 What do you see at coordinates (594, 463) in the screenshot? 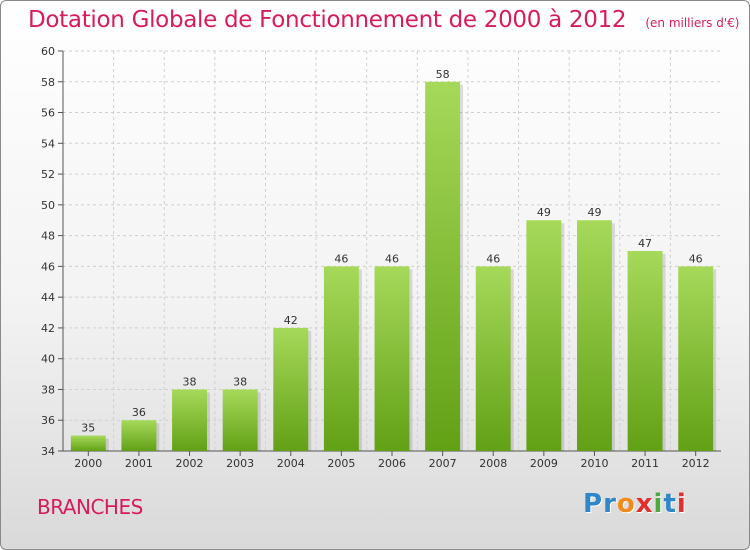
I see `x-tick-label: 2010` at bounding box center [594, 463].